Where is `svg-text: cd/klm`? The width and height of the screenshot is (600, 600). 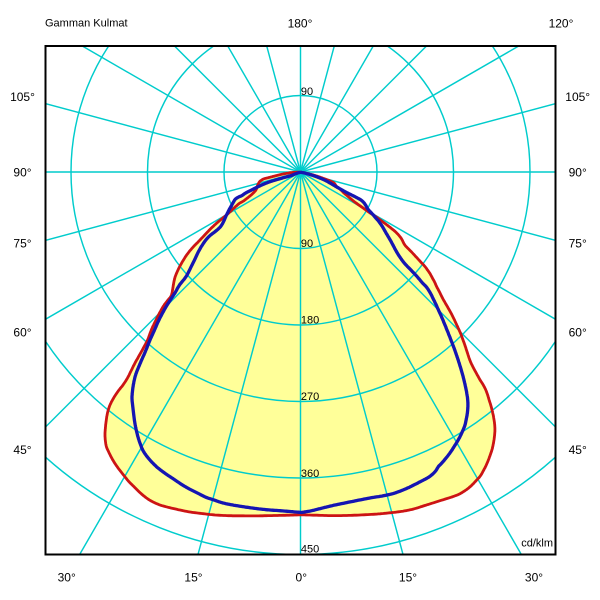
svg-text: cd/klm is located at coordinates (537, 544).